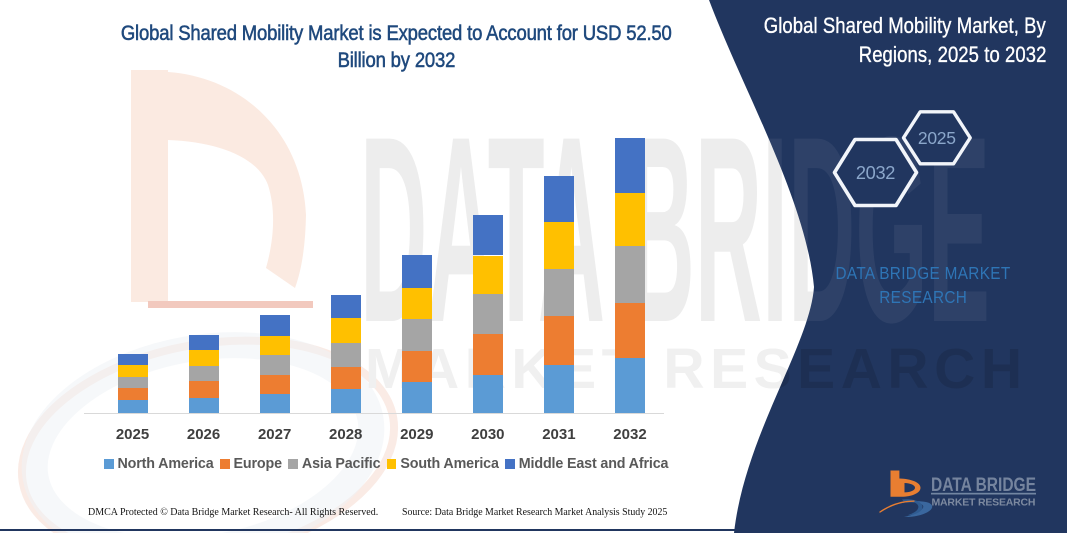 Image resolution: width=1067 pixels, height=533 pixels. What do you see at coordinates (416, 271) in the screenshot?
I see `bar-segment-2029-middle-east-and-africa` at bounding box center [416, 271].